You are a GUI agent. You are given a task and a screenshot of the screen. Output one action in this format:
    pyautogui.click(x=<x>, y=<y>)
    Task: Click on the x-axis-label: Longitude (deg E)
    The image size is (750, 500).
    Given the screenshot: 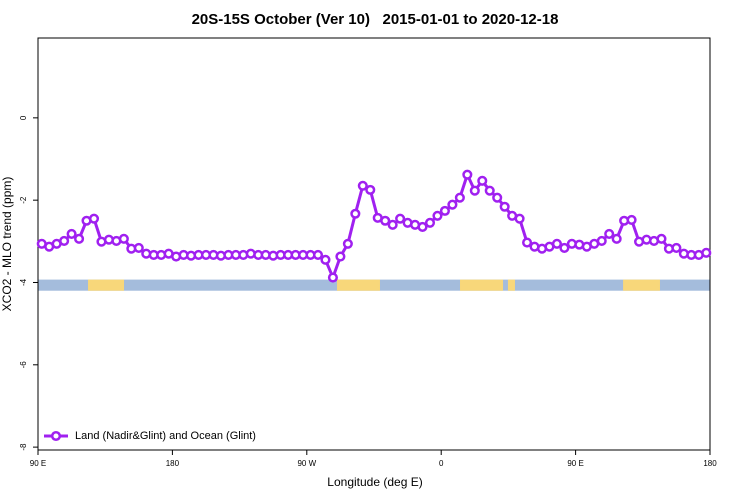 What is the action you would take?
    pyautogui.click(x=374, y=482)
    